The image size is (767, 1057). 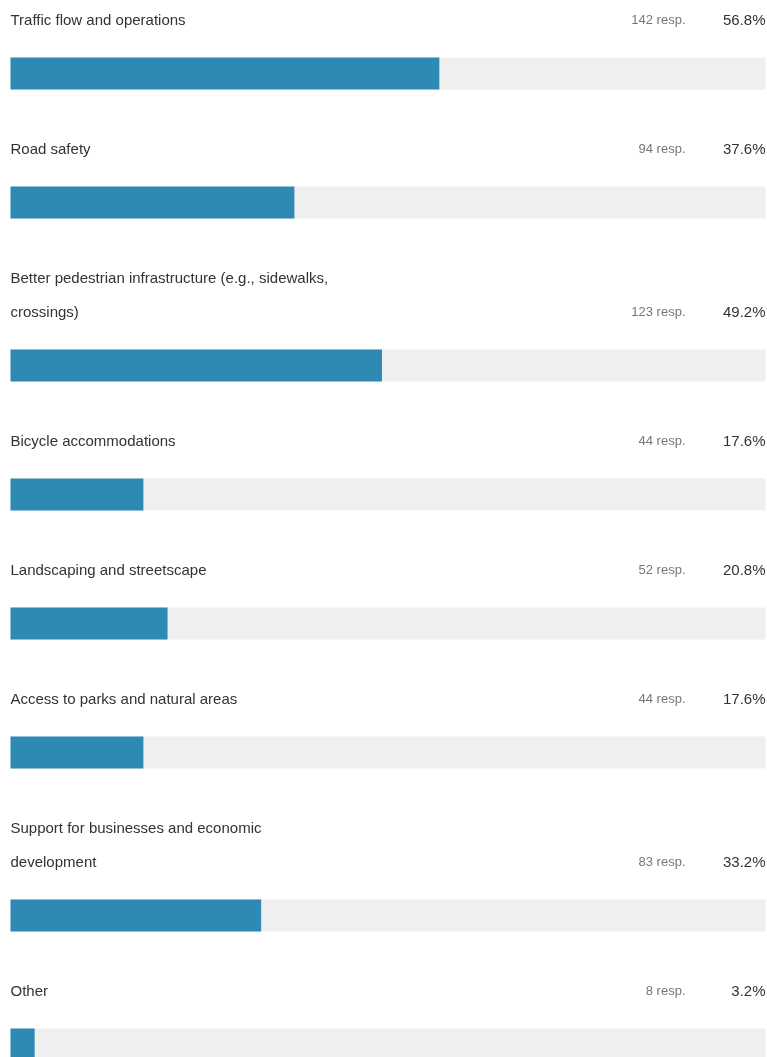 I want to click on annotation: 52 resp., so click(x=662, y=569).